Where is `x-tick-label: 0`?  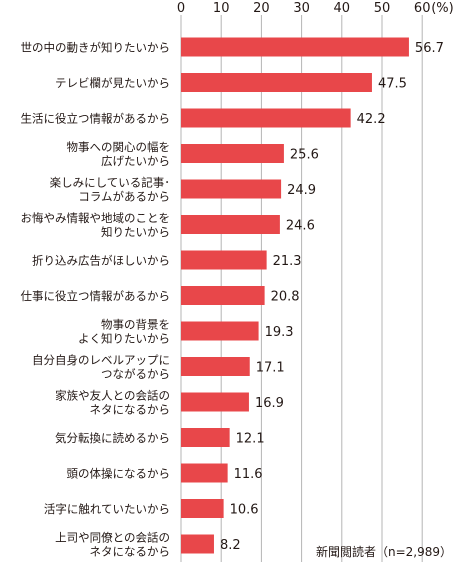 x-tick-label: 0 is located at coordinates (181, 8).